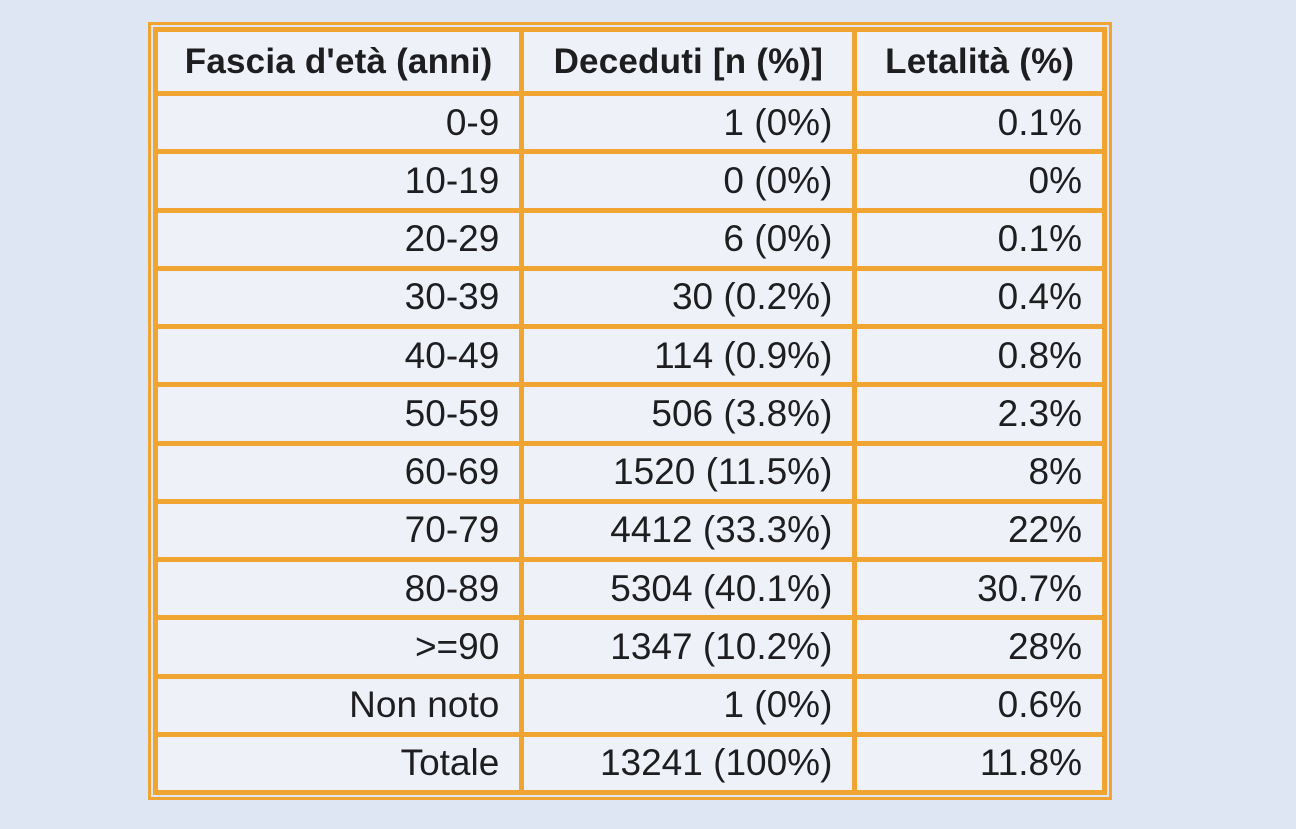 The image size is (1296, 829). What do you see at coordinates (979, 530) in the screenshot?
I see `cell-lethality: 22%` at bounding box center [979, 530].